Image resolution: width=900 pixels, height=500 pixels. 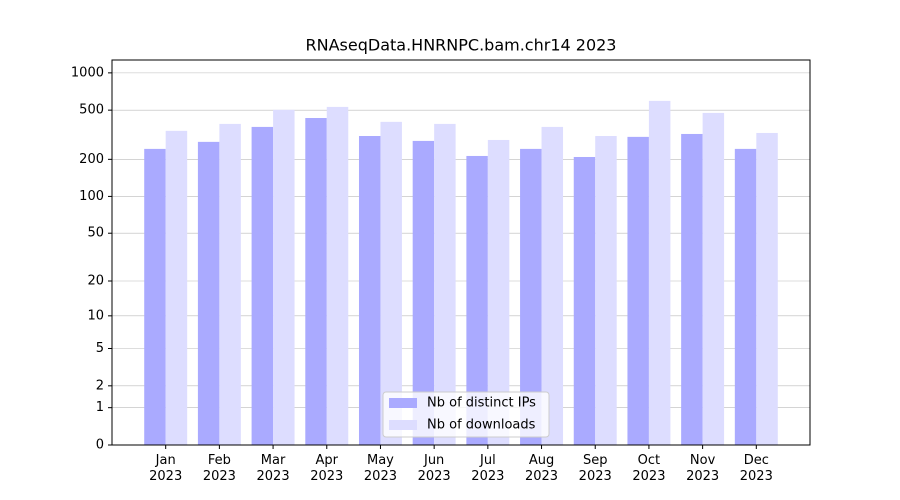 What do you see at coordinates (461, 45) in the screenshot?
I see `chart-title: RNAseqData.HNRNPC.bam.chr14 2023` at bounding box center [461, 45].